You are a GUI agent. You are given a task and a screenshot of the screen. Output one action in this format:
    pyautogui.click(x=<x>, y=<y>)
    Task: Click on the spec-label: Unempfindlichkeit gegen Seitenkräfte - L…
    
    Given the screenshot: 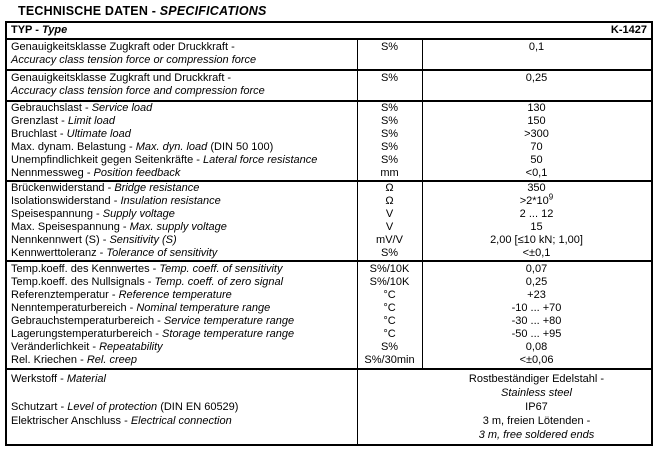 What is the action you would take?
    pyautogui.click(x=182, y=160)
    